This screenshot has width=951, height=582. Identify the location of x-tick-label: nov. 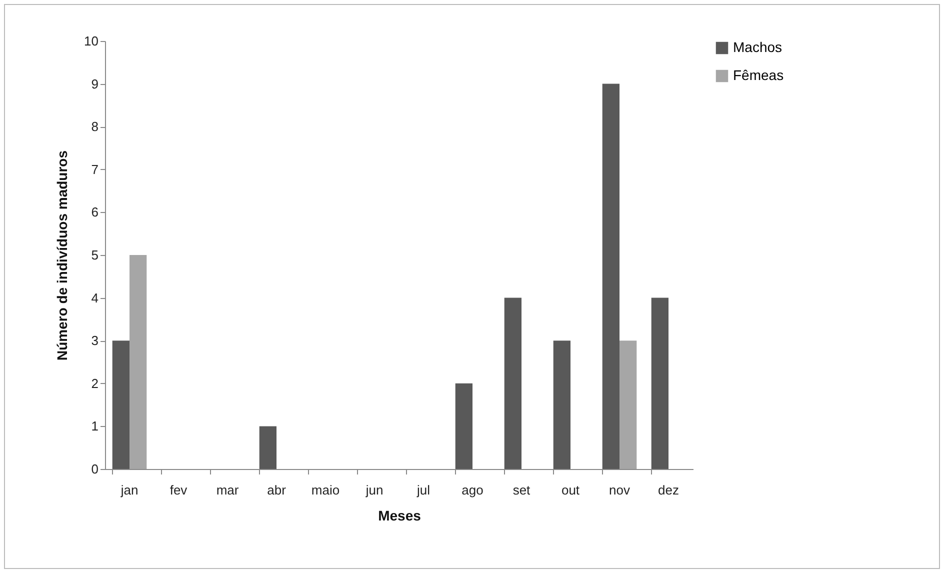
(619, 490).